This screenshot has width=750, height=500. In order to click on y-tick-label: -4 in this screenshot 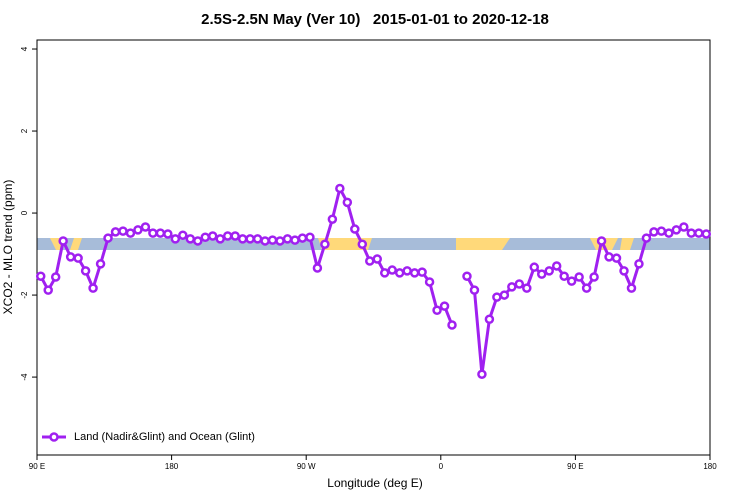, I will do `click(24, 377)`.